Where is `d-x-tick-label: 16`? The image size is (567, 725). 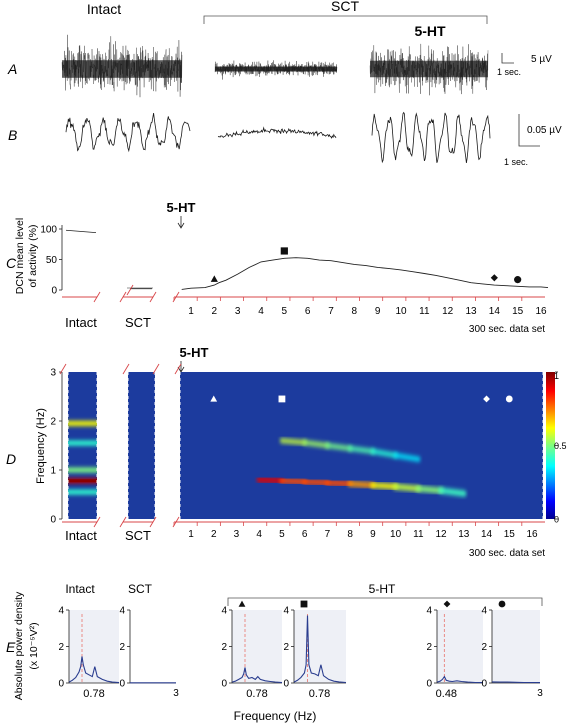
d-x-tick-label: 16 is located at coordinates (532, 534).